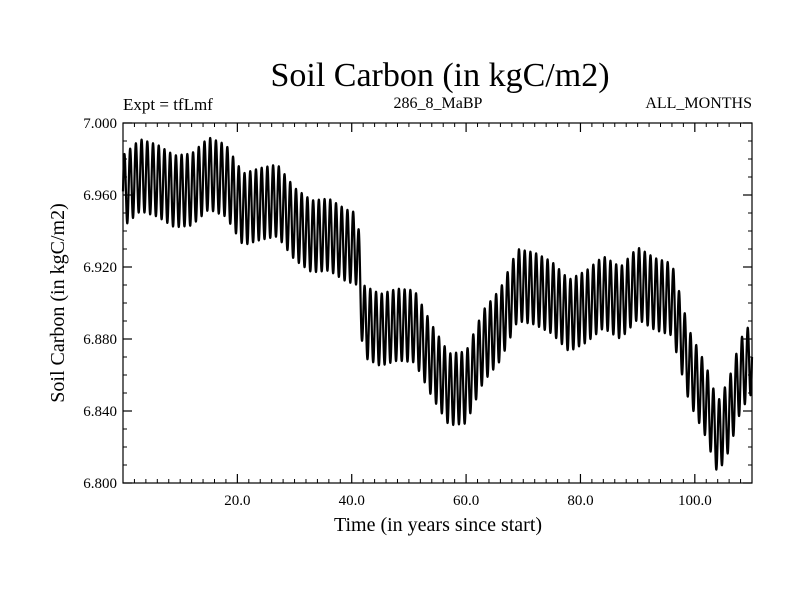 The width and height of the screenshot is (800, 600). What do you see at coordinates (695, 501) in the screenshot?
I see `x-tick-label: 100.0` at bounding box center [695, 501].